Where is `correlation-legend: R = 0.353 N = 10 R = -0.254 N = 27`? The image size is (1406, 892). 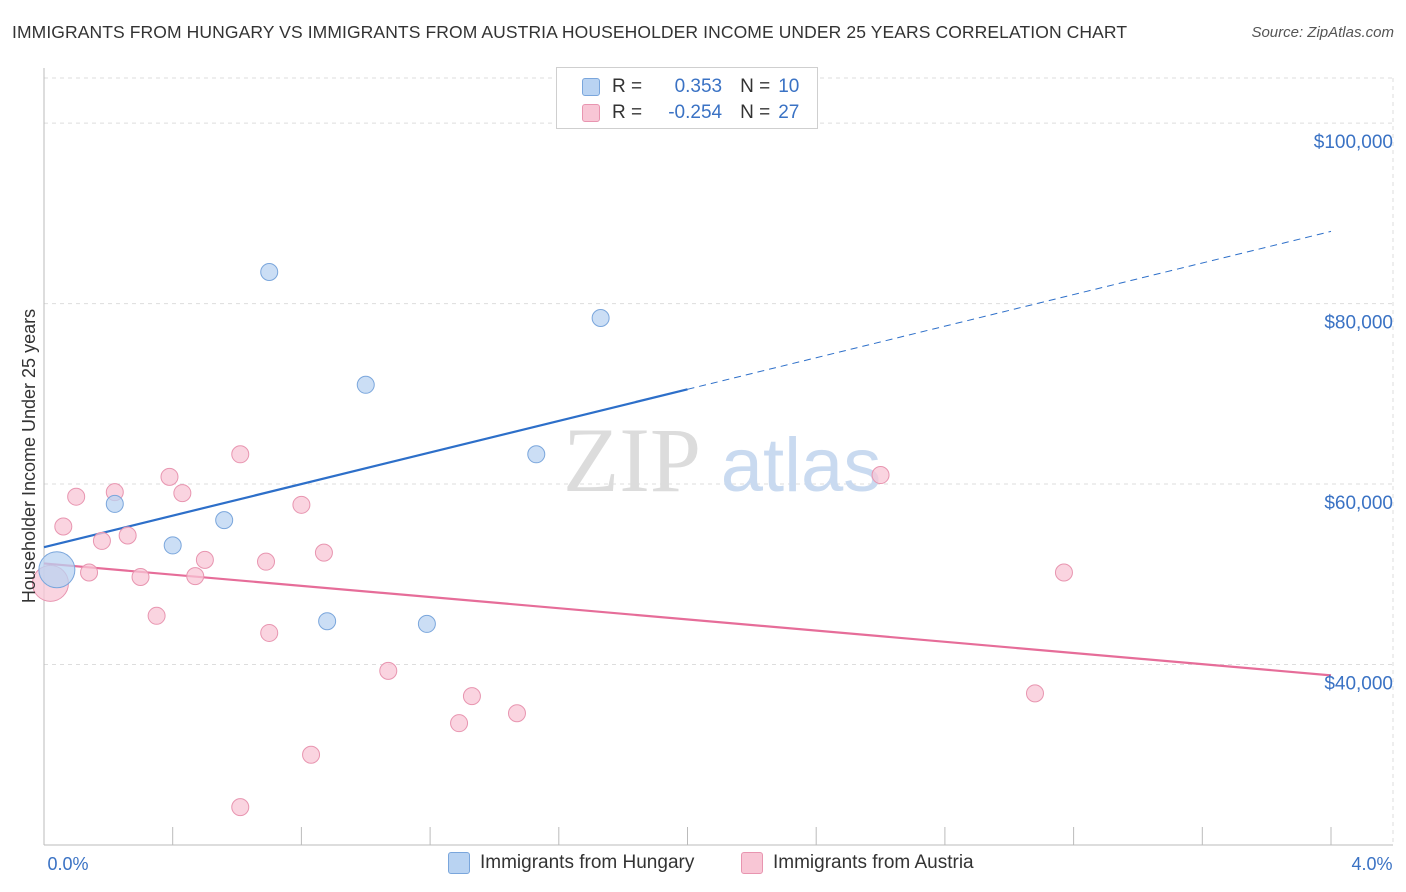
correlation-legend: R = 0.353 N = 10 R = -0.254 N = 27 is located at coordinates (687, 98).